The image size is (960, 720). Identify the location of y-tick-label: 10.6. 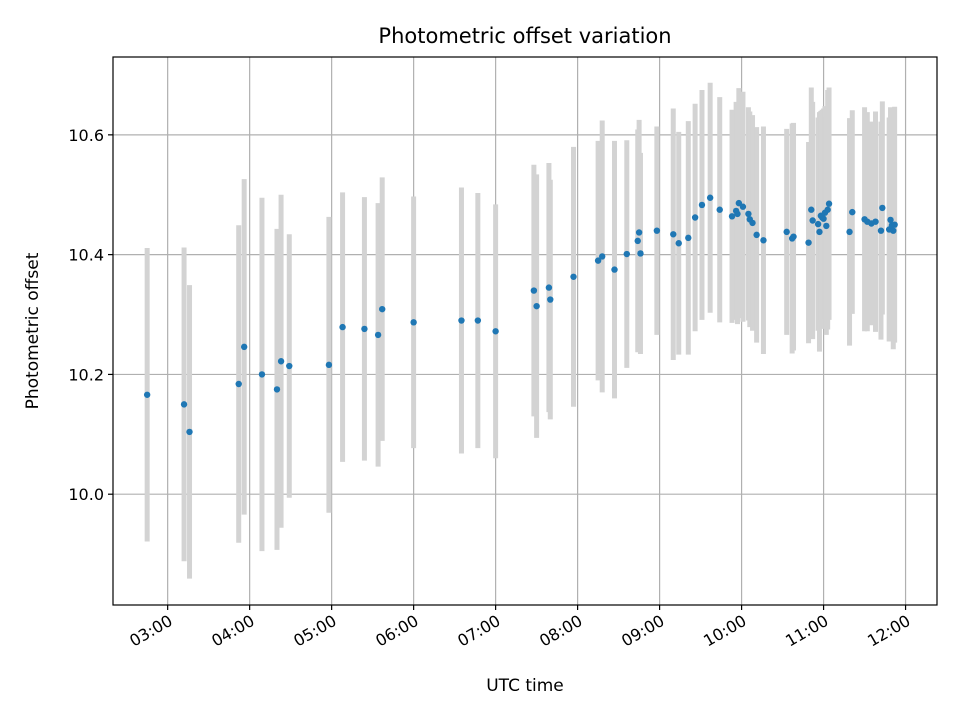
(86, 135).